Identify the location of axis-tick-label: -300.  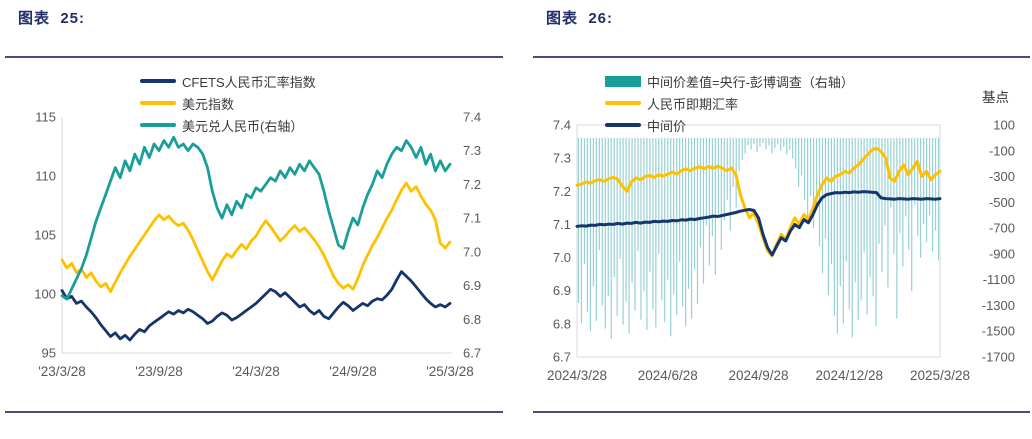
(1002, 176).